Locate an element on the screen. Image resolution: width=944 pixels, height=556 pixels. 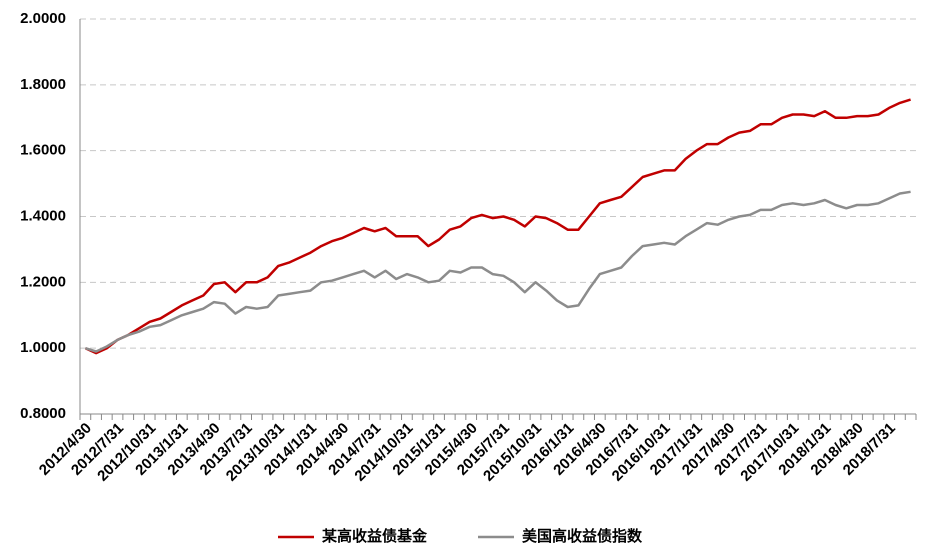
y-tick-label: 0.8000 is located at coordinates (43, 413).